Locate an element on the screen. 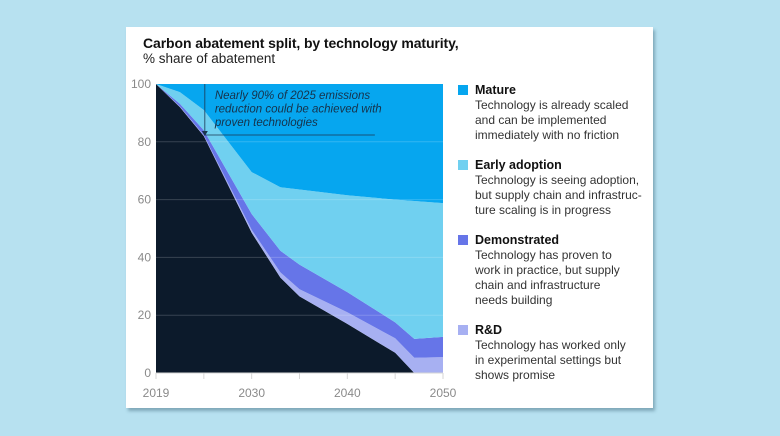 Image resolution: width=780 pixels, height=436 pixels. annotation-text: proven technologies is located at coordinates (266, 123).